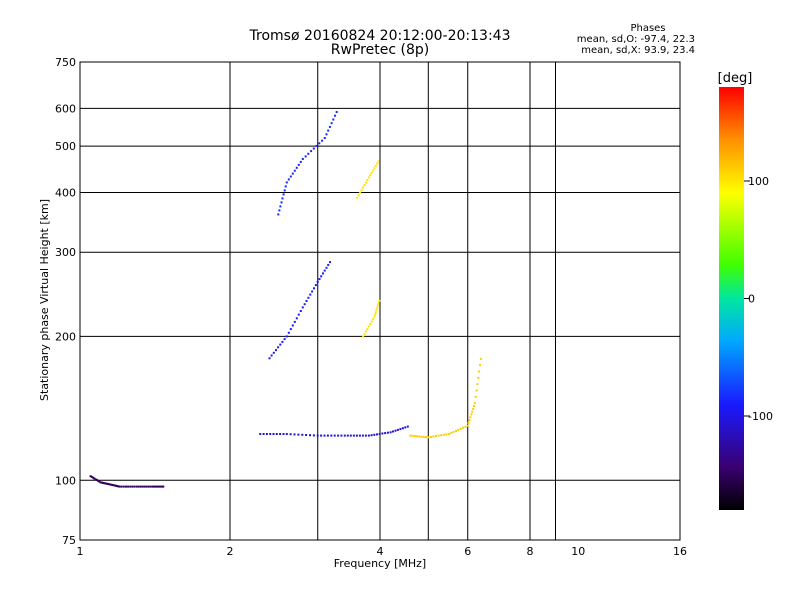 The height and width of the screenshot is (600, 800). What do you see at coordinates (65, 301) in the screenshot?
I see `y-axis-ticks: 75 100 200 300 400 500 600 750` at bounding box center [65, 301].